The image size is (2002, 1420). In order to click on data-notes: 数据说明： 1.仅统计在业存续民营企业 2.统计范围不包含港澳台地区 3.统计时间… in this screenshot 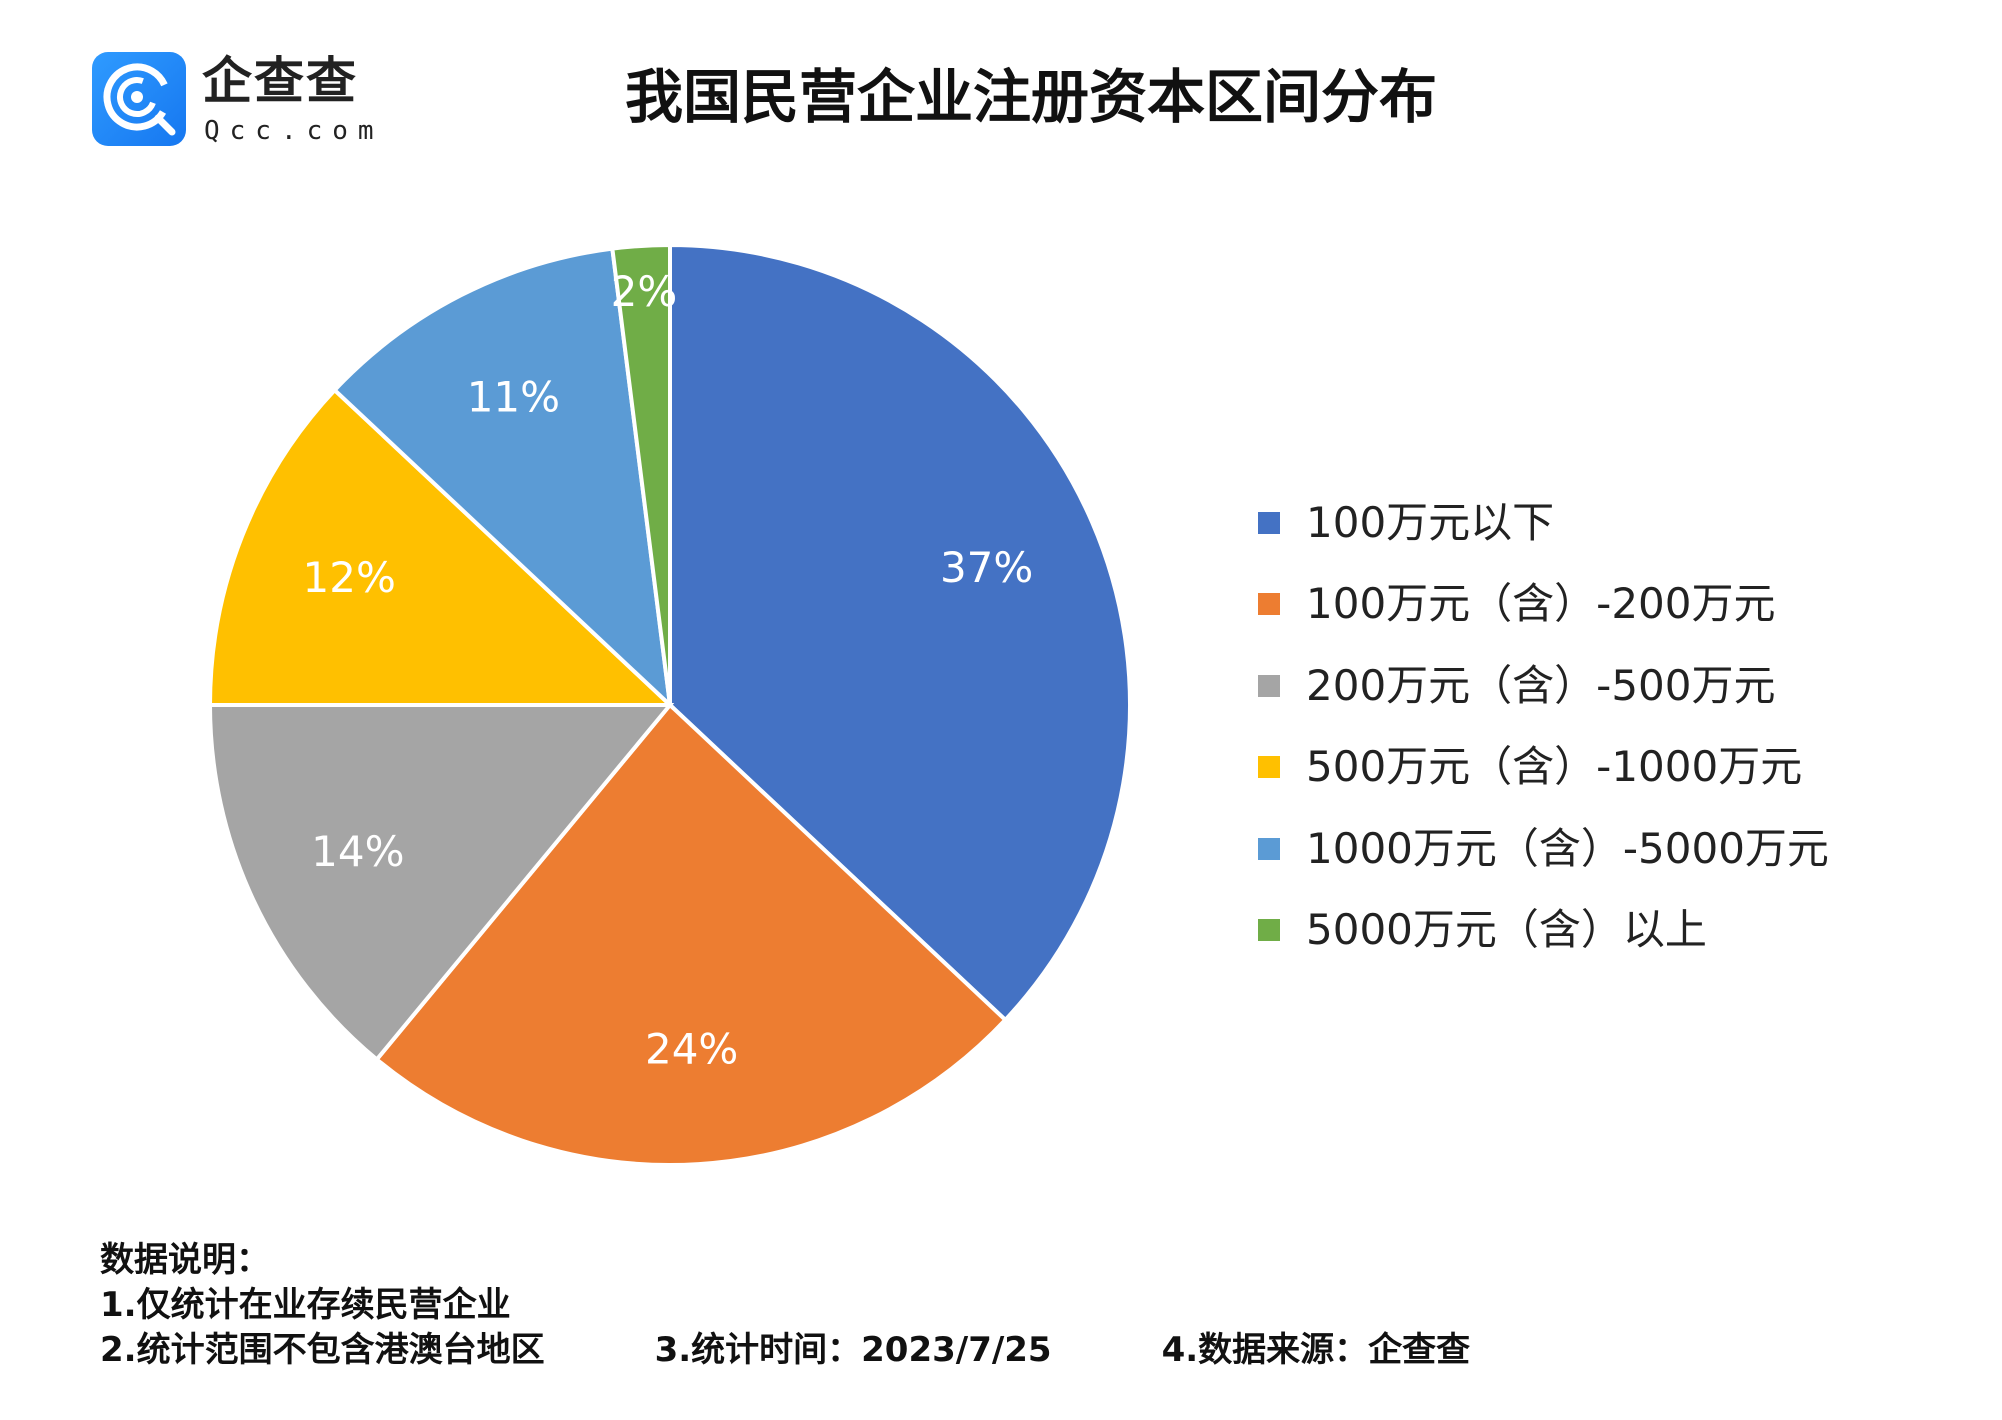, I will do `click(785, 1305)`.